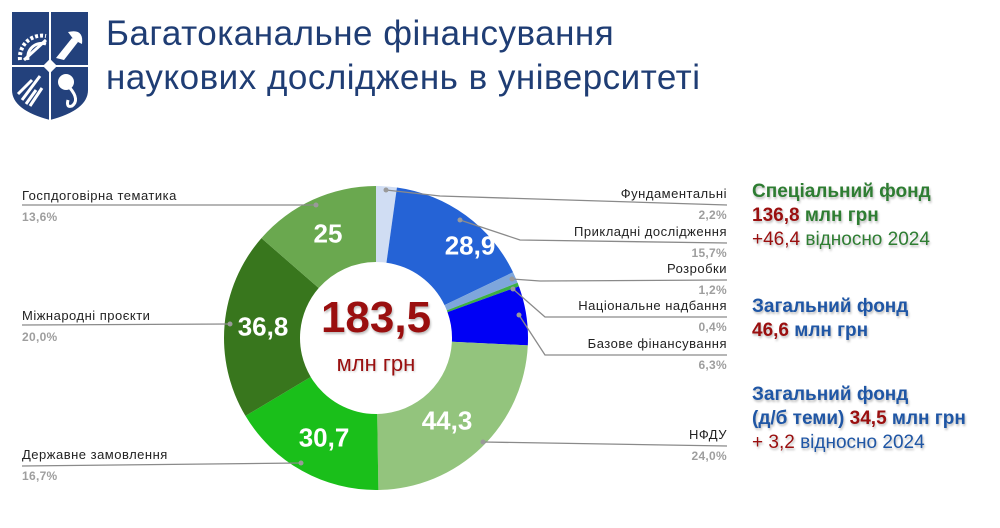 This screenshot has height=528, width=1000. Describe the element at coordinates (865, 239) in the screenshot. I see `special-fund-delta-text: відносно 2024` at that location.